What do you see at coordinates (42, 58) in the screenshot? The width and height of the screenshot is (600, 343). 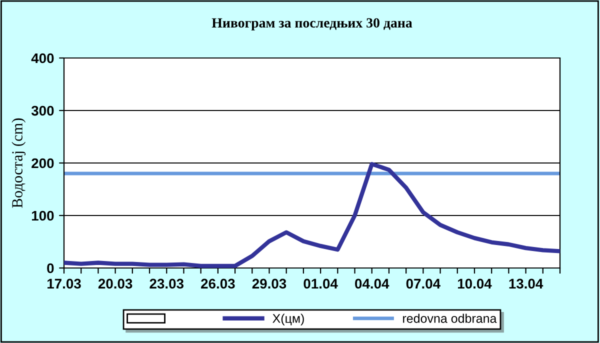 I see `y-tick-label: 400` at bounding box center [42, 58].